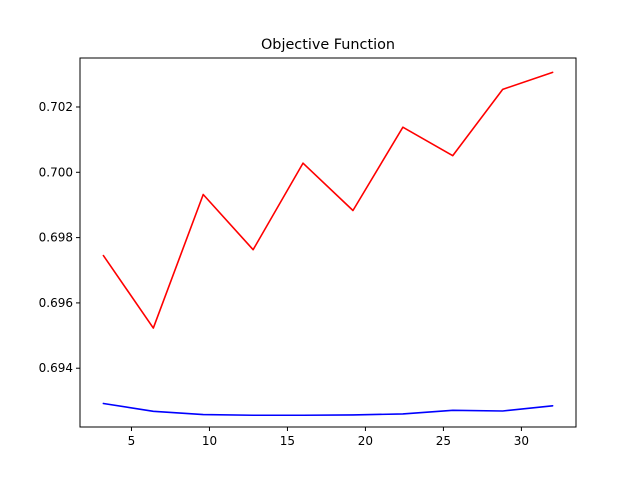 The height and width of the screenshot is (480, 640). I want to click on x-tick-label: 5, so click(132, 441).